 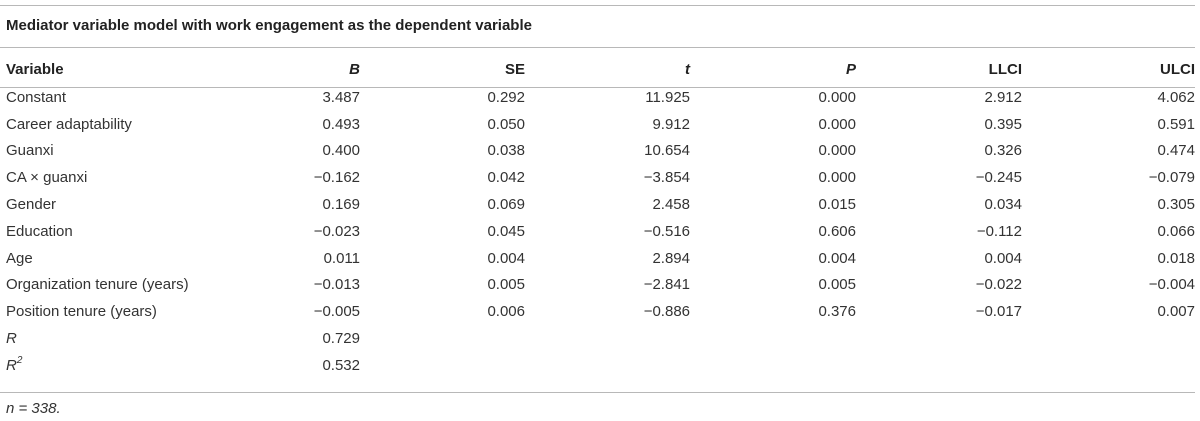 I want to click on cell-llci: 0.004, so click(x=1003, y=258).